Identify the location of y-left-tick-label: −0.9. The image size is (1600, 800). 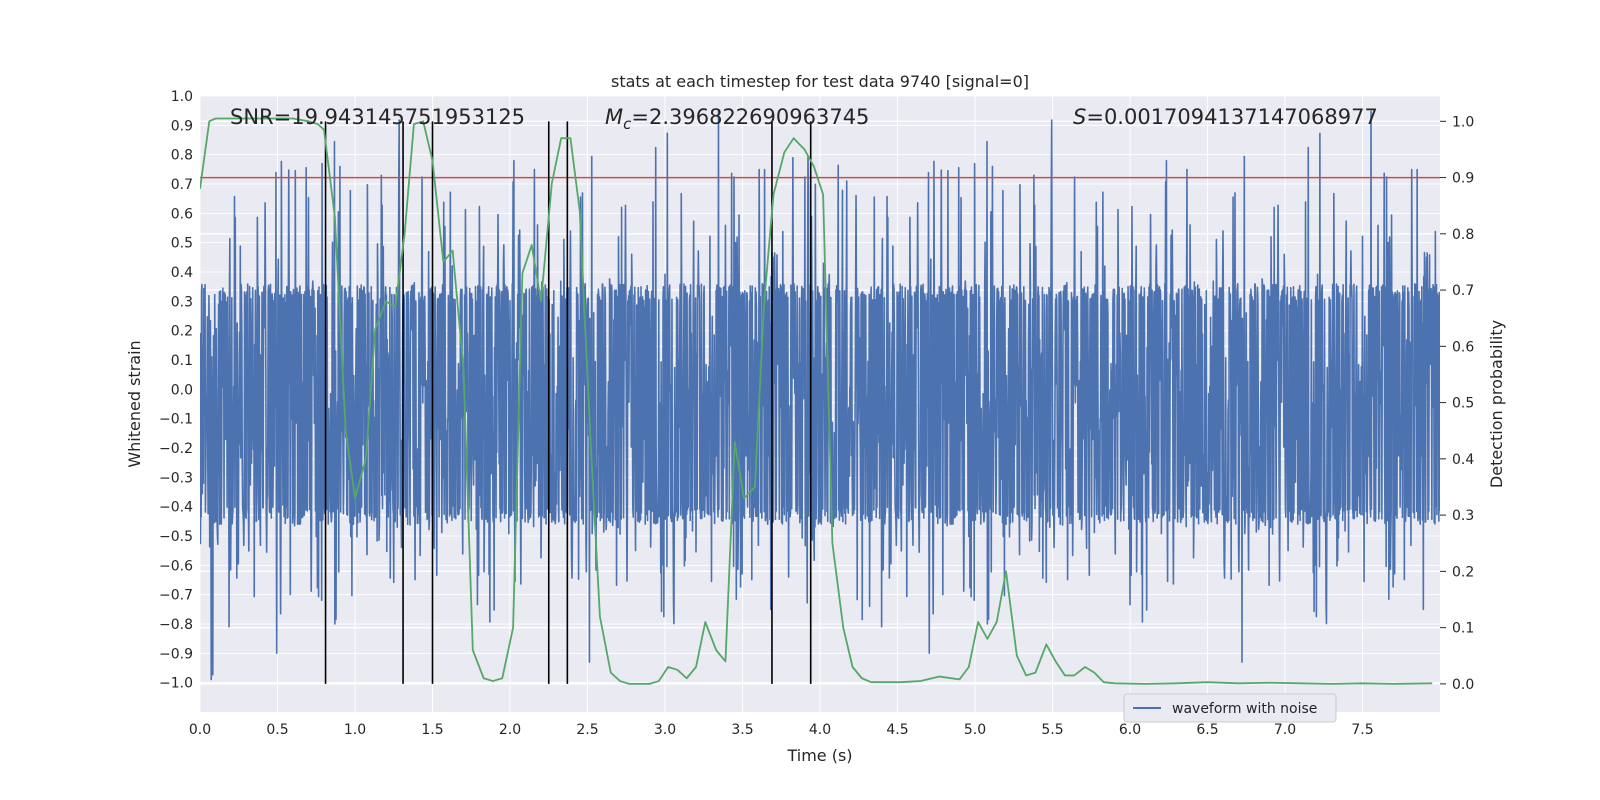
(176, 654).